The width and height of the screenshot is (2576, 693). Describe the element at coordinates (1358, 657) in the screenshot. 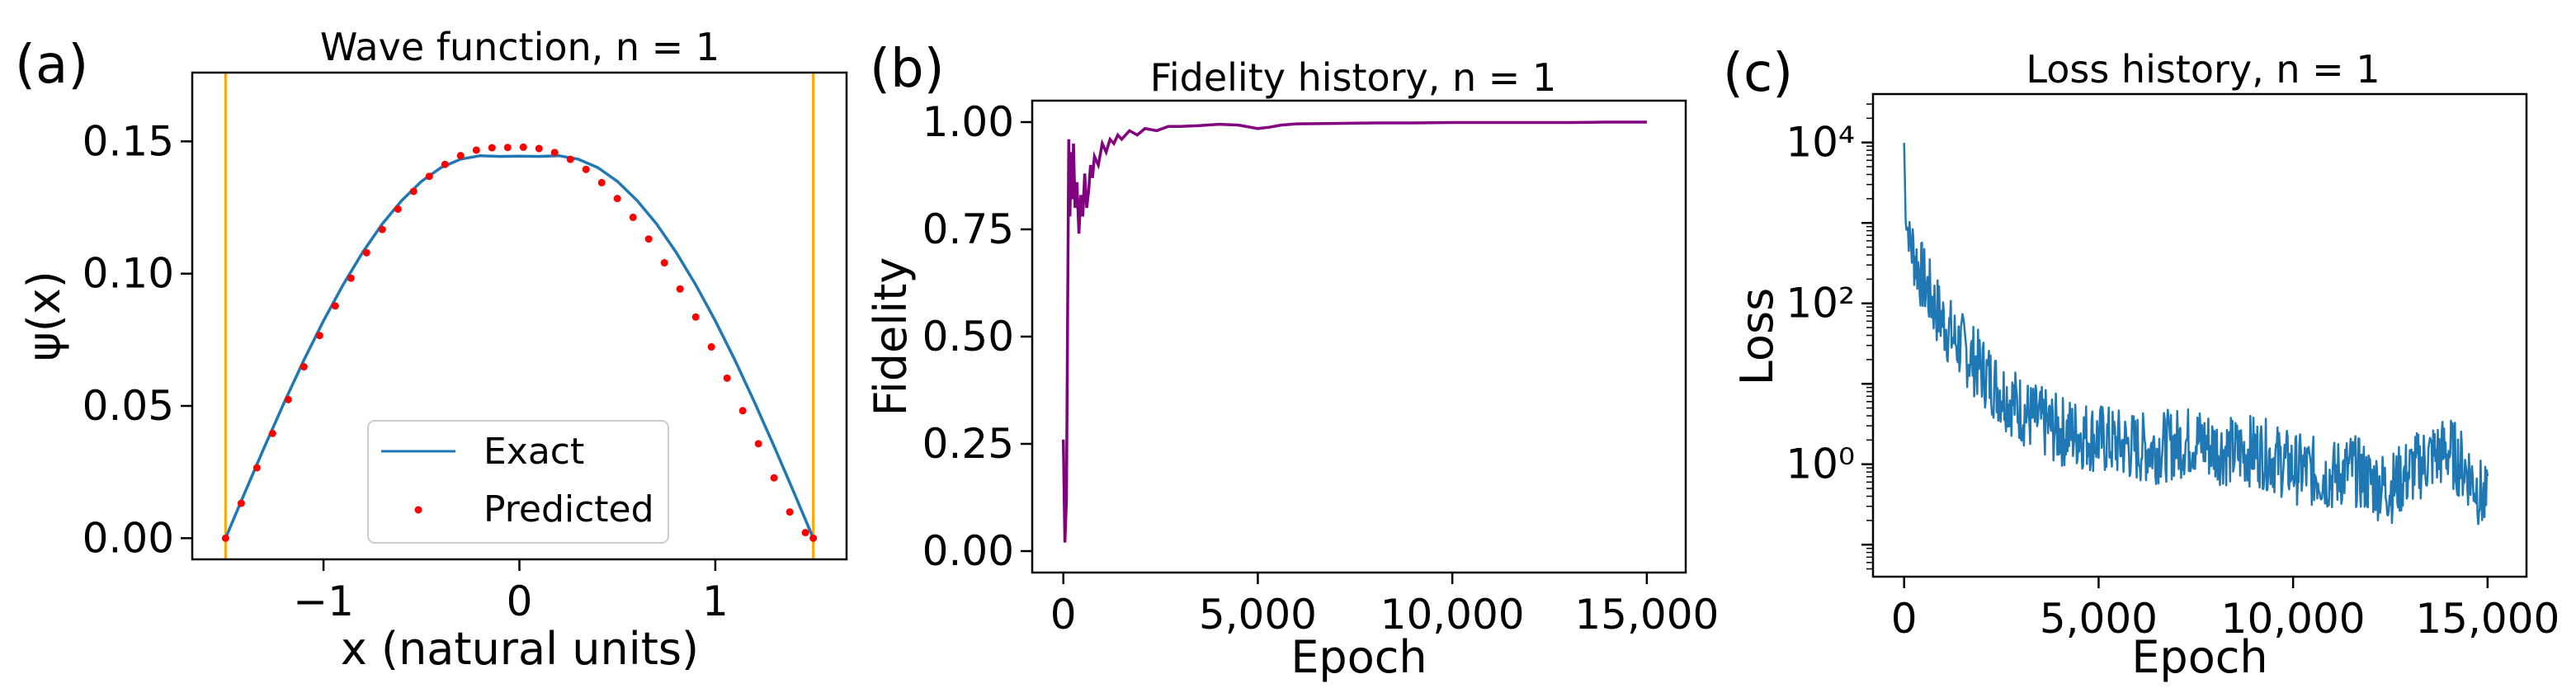

I see `chart-b-x-label: Epoch` at that location.